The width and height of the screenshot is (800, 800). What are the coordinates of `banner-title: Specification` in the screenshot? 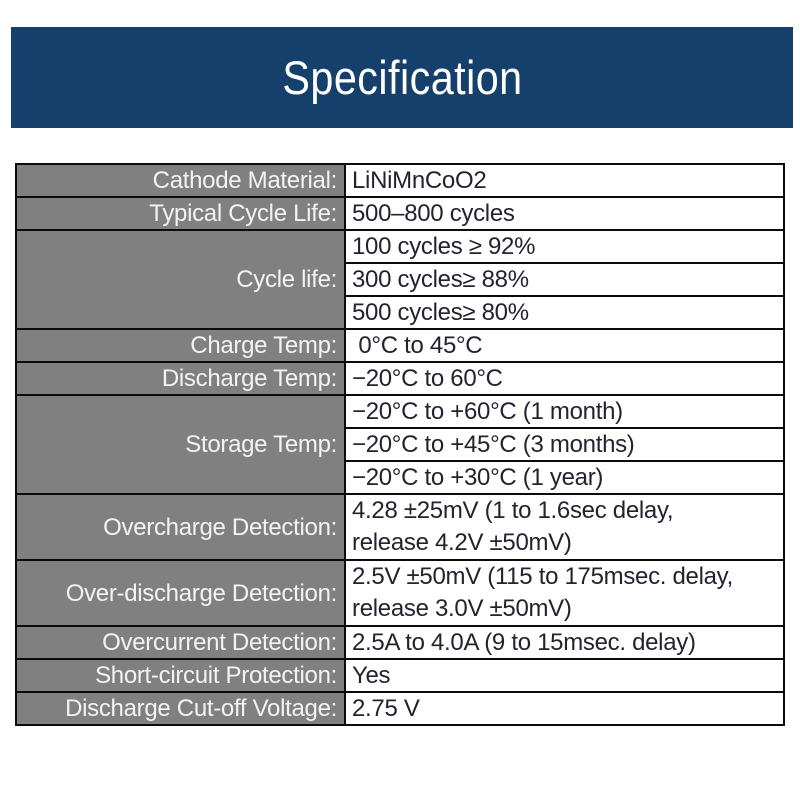 It's located at (402, 77).